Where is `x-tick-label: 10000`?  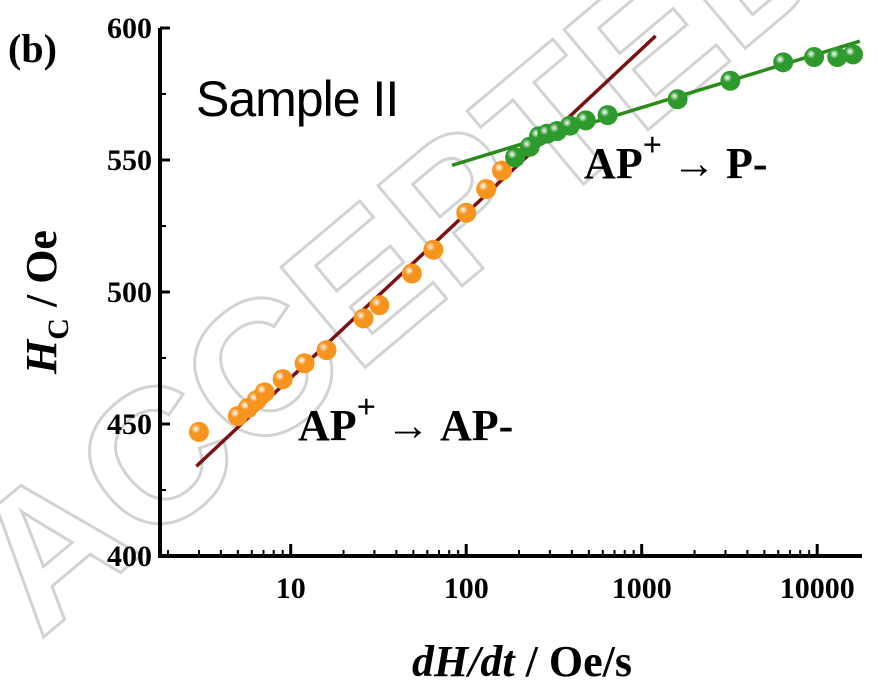 x-tick-label: 10000 is located at coordinates (817, 588).